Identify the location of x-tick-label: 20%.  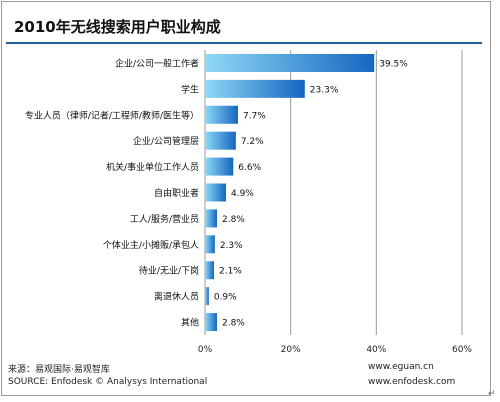
(291, 350).